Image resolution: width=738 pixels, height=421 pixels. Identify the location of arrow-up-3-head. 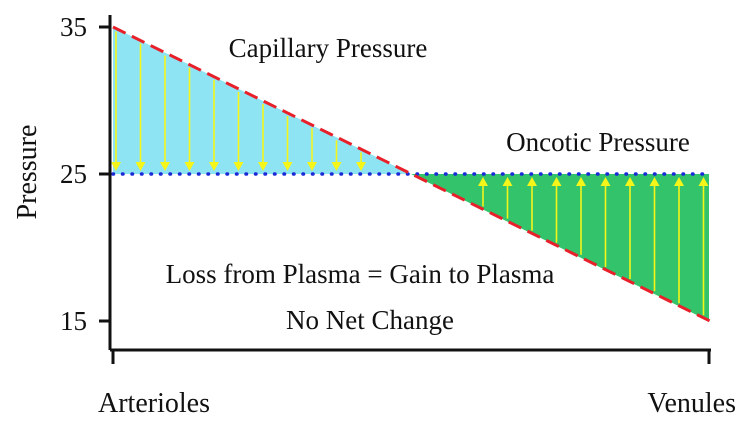
(556, 181).